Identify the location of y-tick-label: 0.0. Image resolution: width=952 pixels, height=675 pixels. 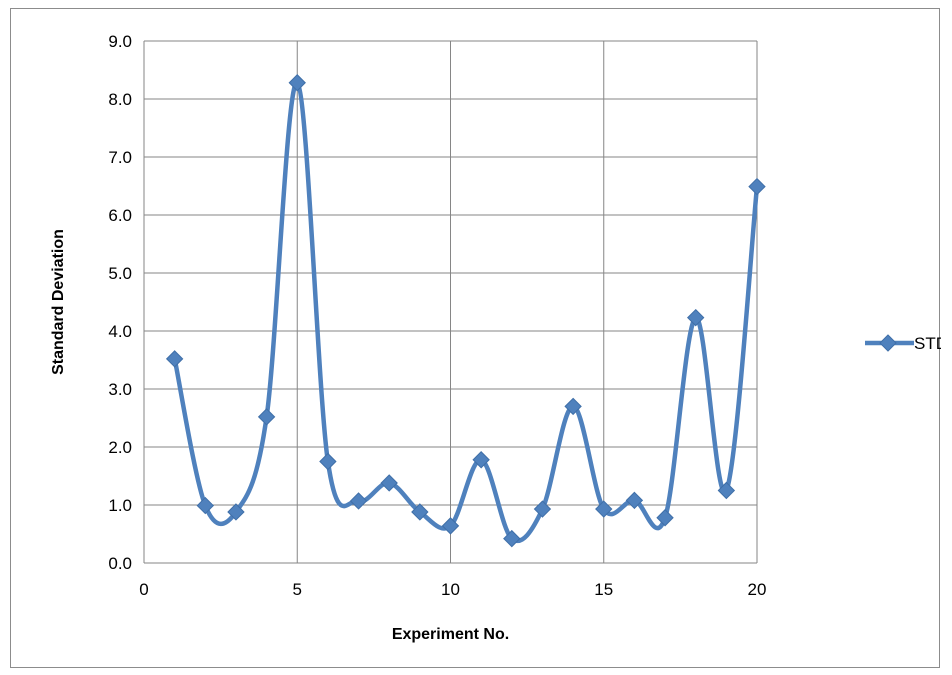
(120, 563).